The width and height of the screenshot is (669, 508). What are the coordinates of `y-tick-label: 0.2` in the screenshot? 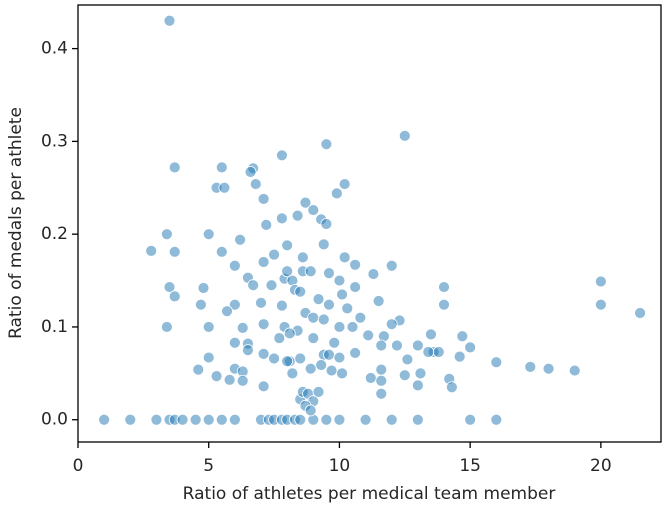 It's located at (54, 234).